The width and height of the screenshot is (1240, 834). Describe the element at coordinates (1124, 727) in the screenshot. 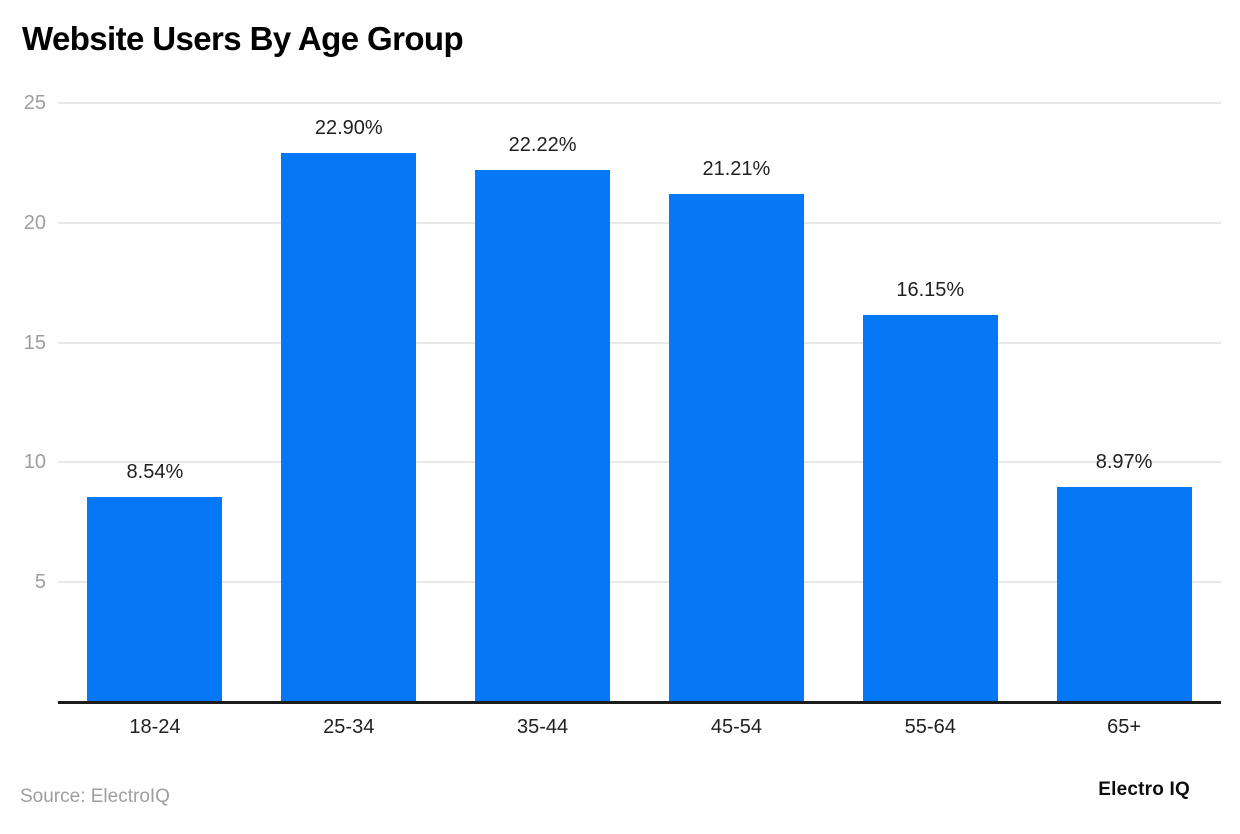

I see `x-axis-category-label: 65+` at that location.